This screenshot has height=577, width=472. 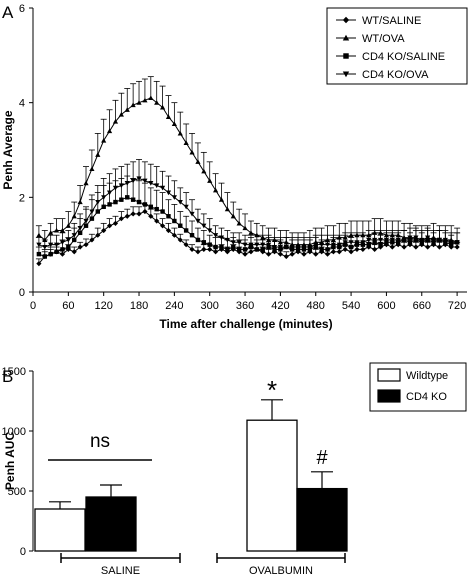 I want to click on series-cd4-ko-ova, so click(x=248, y=204).